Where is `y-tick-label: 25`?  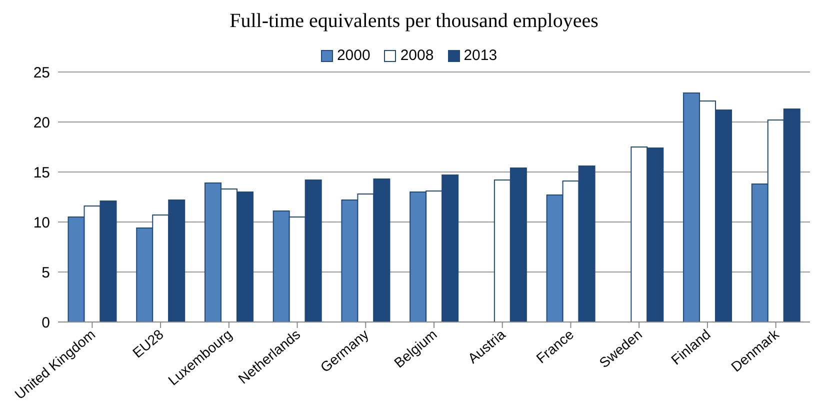 y-tick-label: 25 is located at coordinates (41, 73).